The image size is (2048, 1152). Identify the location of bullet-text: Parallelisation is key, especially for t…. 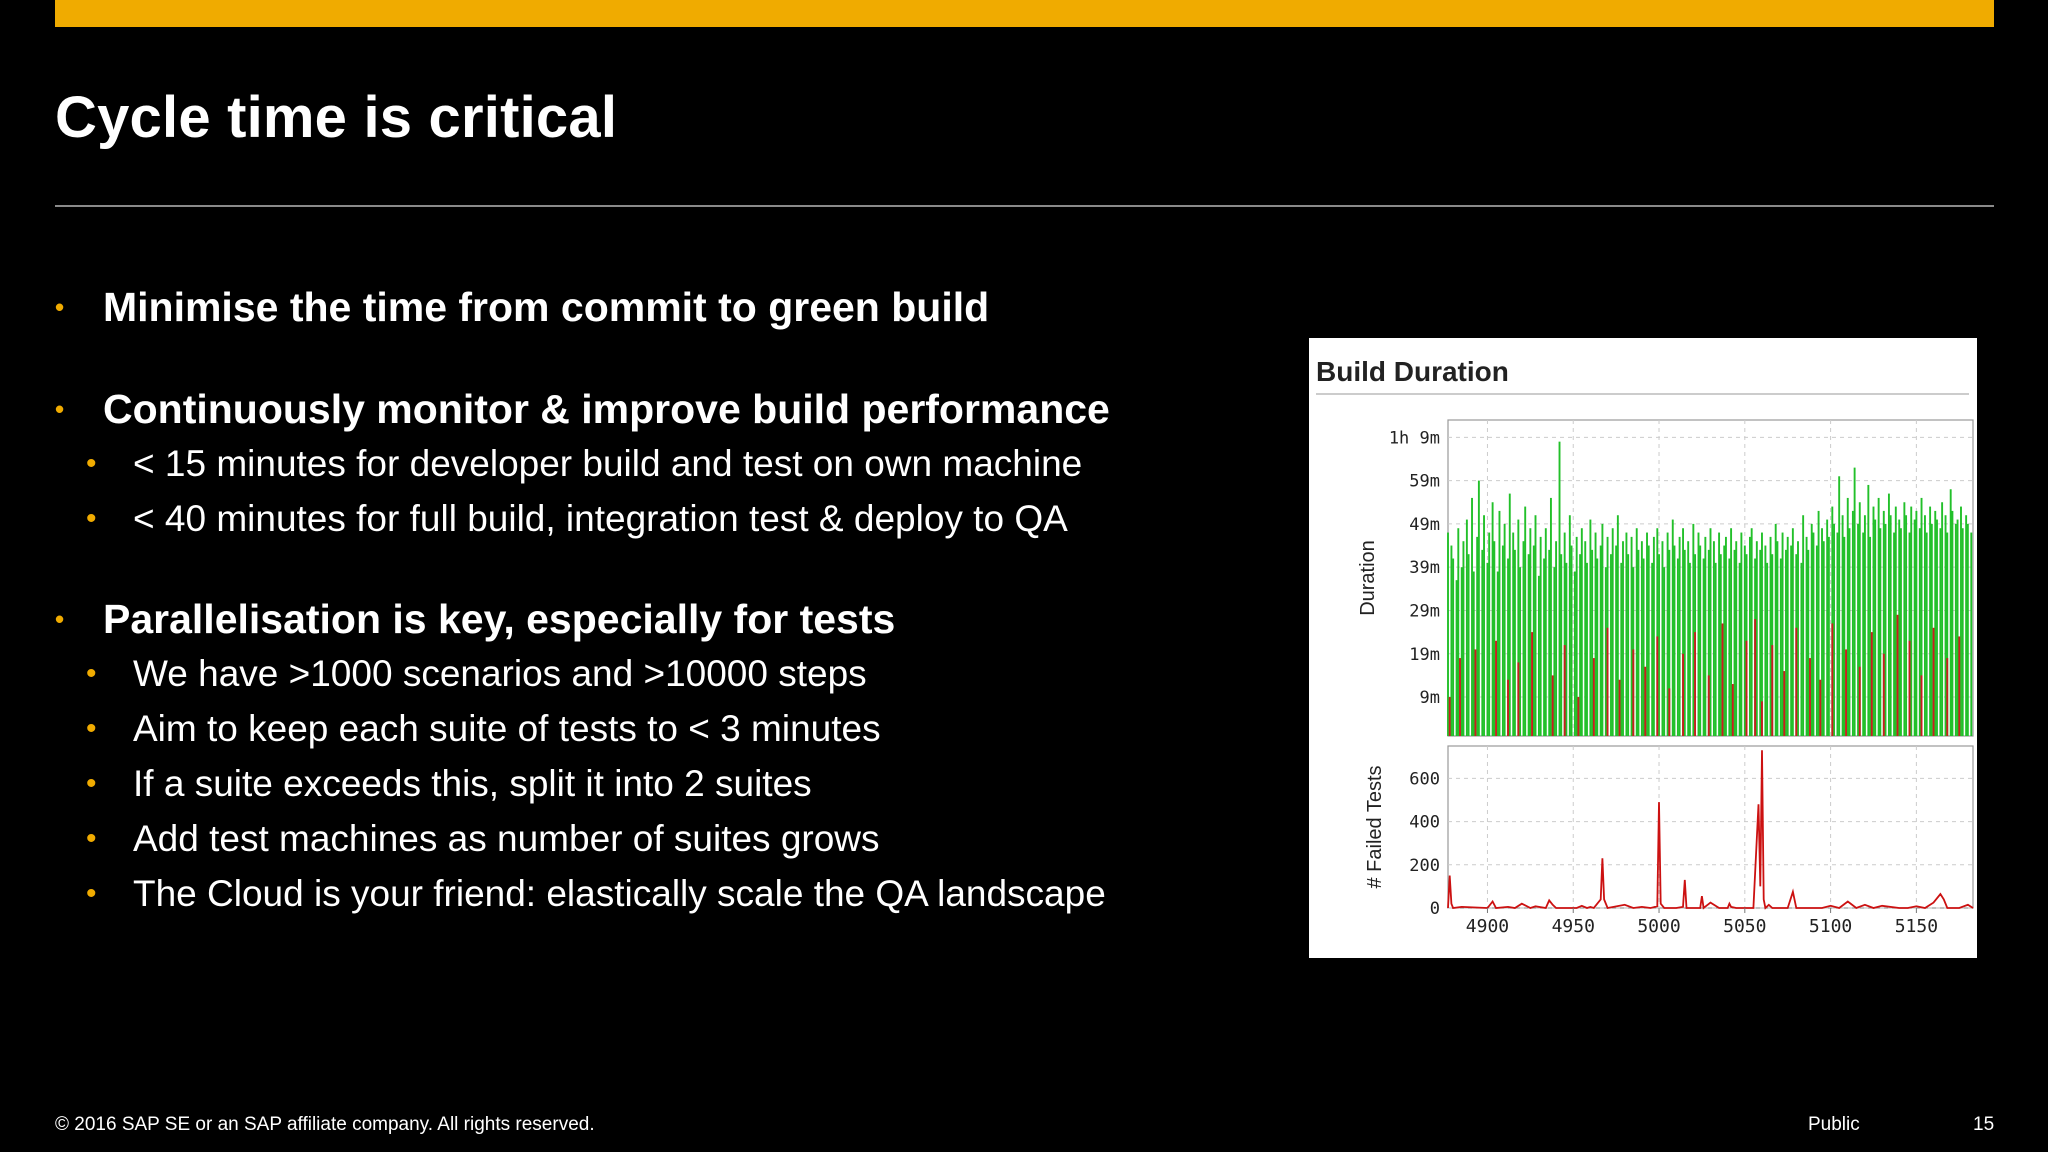
(499, 619).